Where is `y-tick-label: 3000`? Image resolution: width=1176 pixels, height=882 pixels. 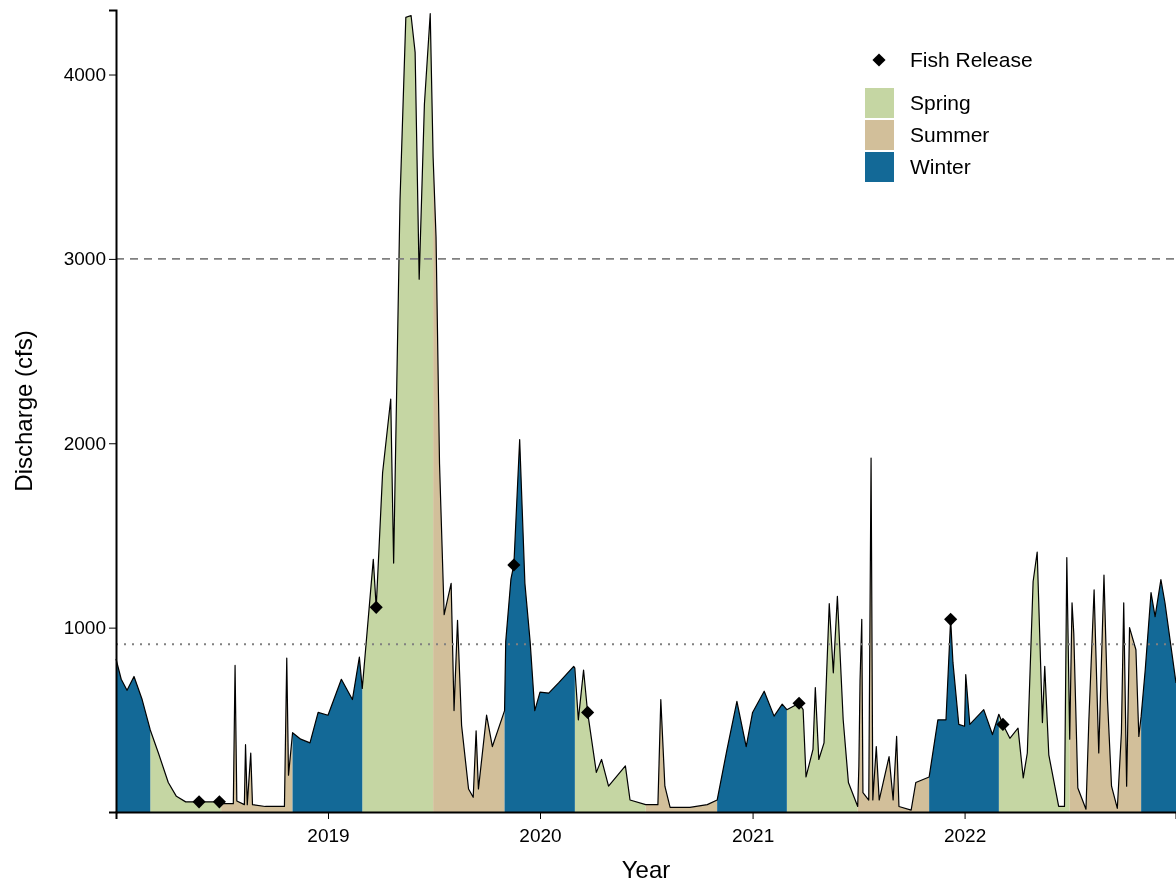 y-tick-label: 3000 is located at coordinates (84, 259).